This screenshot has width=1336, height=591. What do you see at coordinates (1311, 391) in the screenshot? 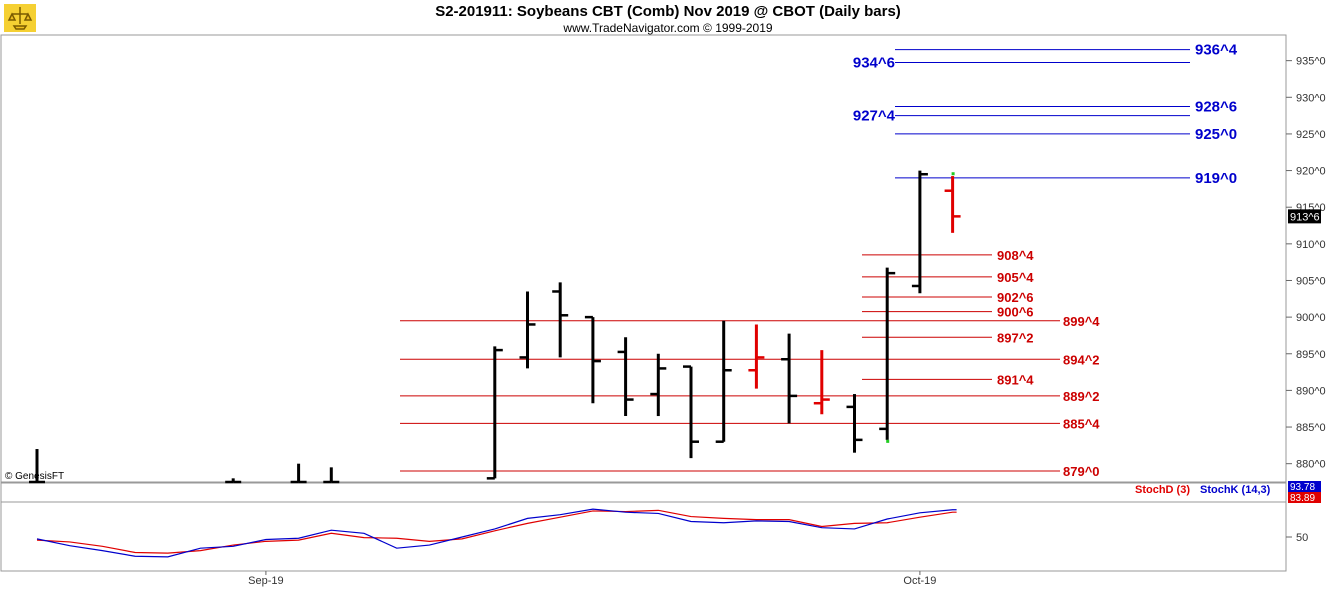
I see `y-axis-label: 890^0` at bounding box center [1311, 391].